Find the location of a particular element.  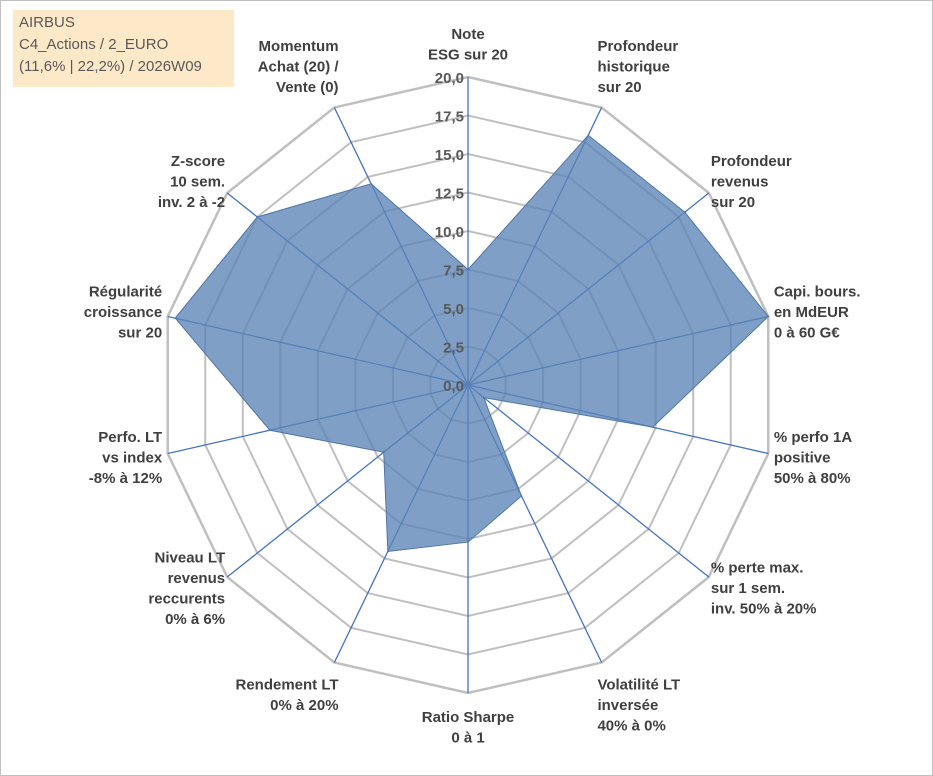

tick-label-4: 10,0 is located at coordinates (449, 232).